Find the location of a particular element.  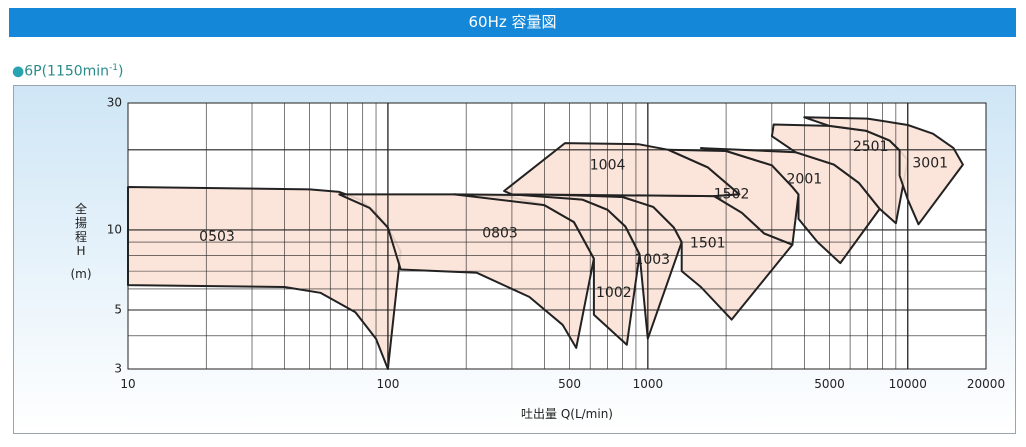

label-0803: 0803 is located at coordinates (500, 233).